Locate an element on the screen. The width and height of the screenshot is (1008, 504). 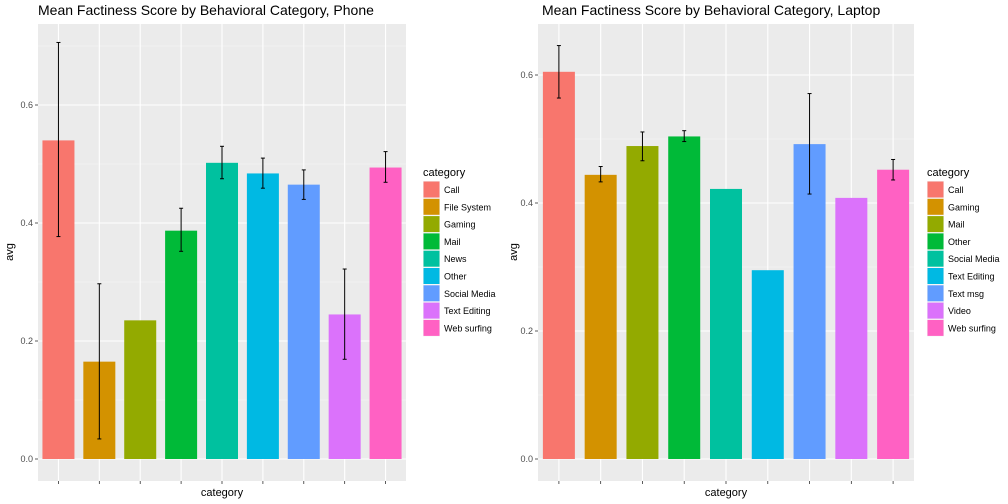
legend-label: File System is located at coordinates (467, 207).